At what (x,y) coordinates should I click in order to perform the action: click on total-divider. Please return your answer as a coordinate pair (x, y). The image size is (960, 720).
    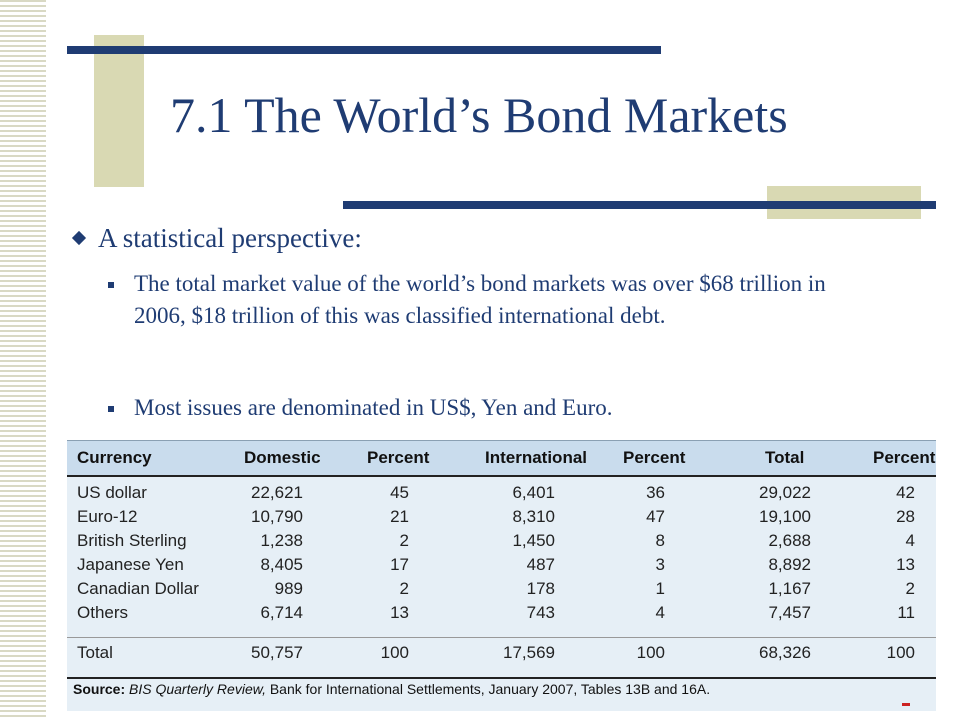
    Looking at the image, I should click on (501, 637).